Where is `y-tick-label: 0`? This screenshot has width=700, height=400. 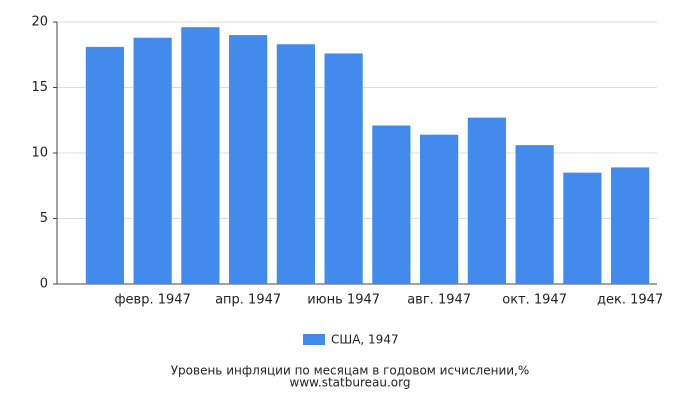 y-tick-label: 0 is located at coordinates (44, 284).